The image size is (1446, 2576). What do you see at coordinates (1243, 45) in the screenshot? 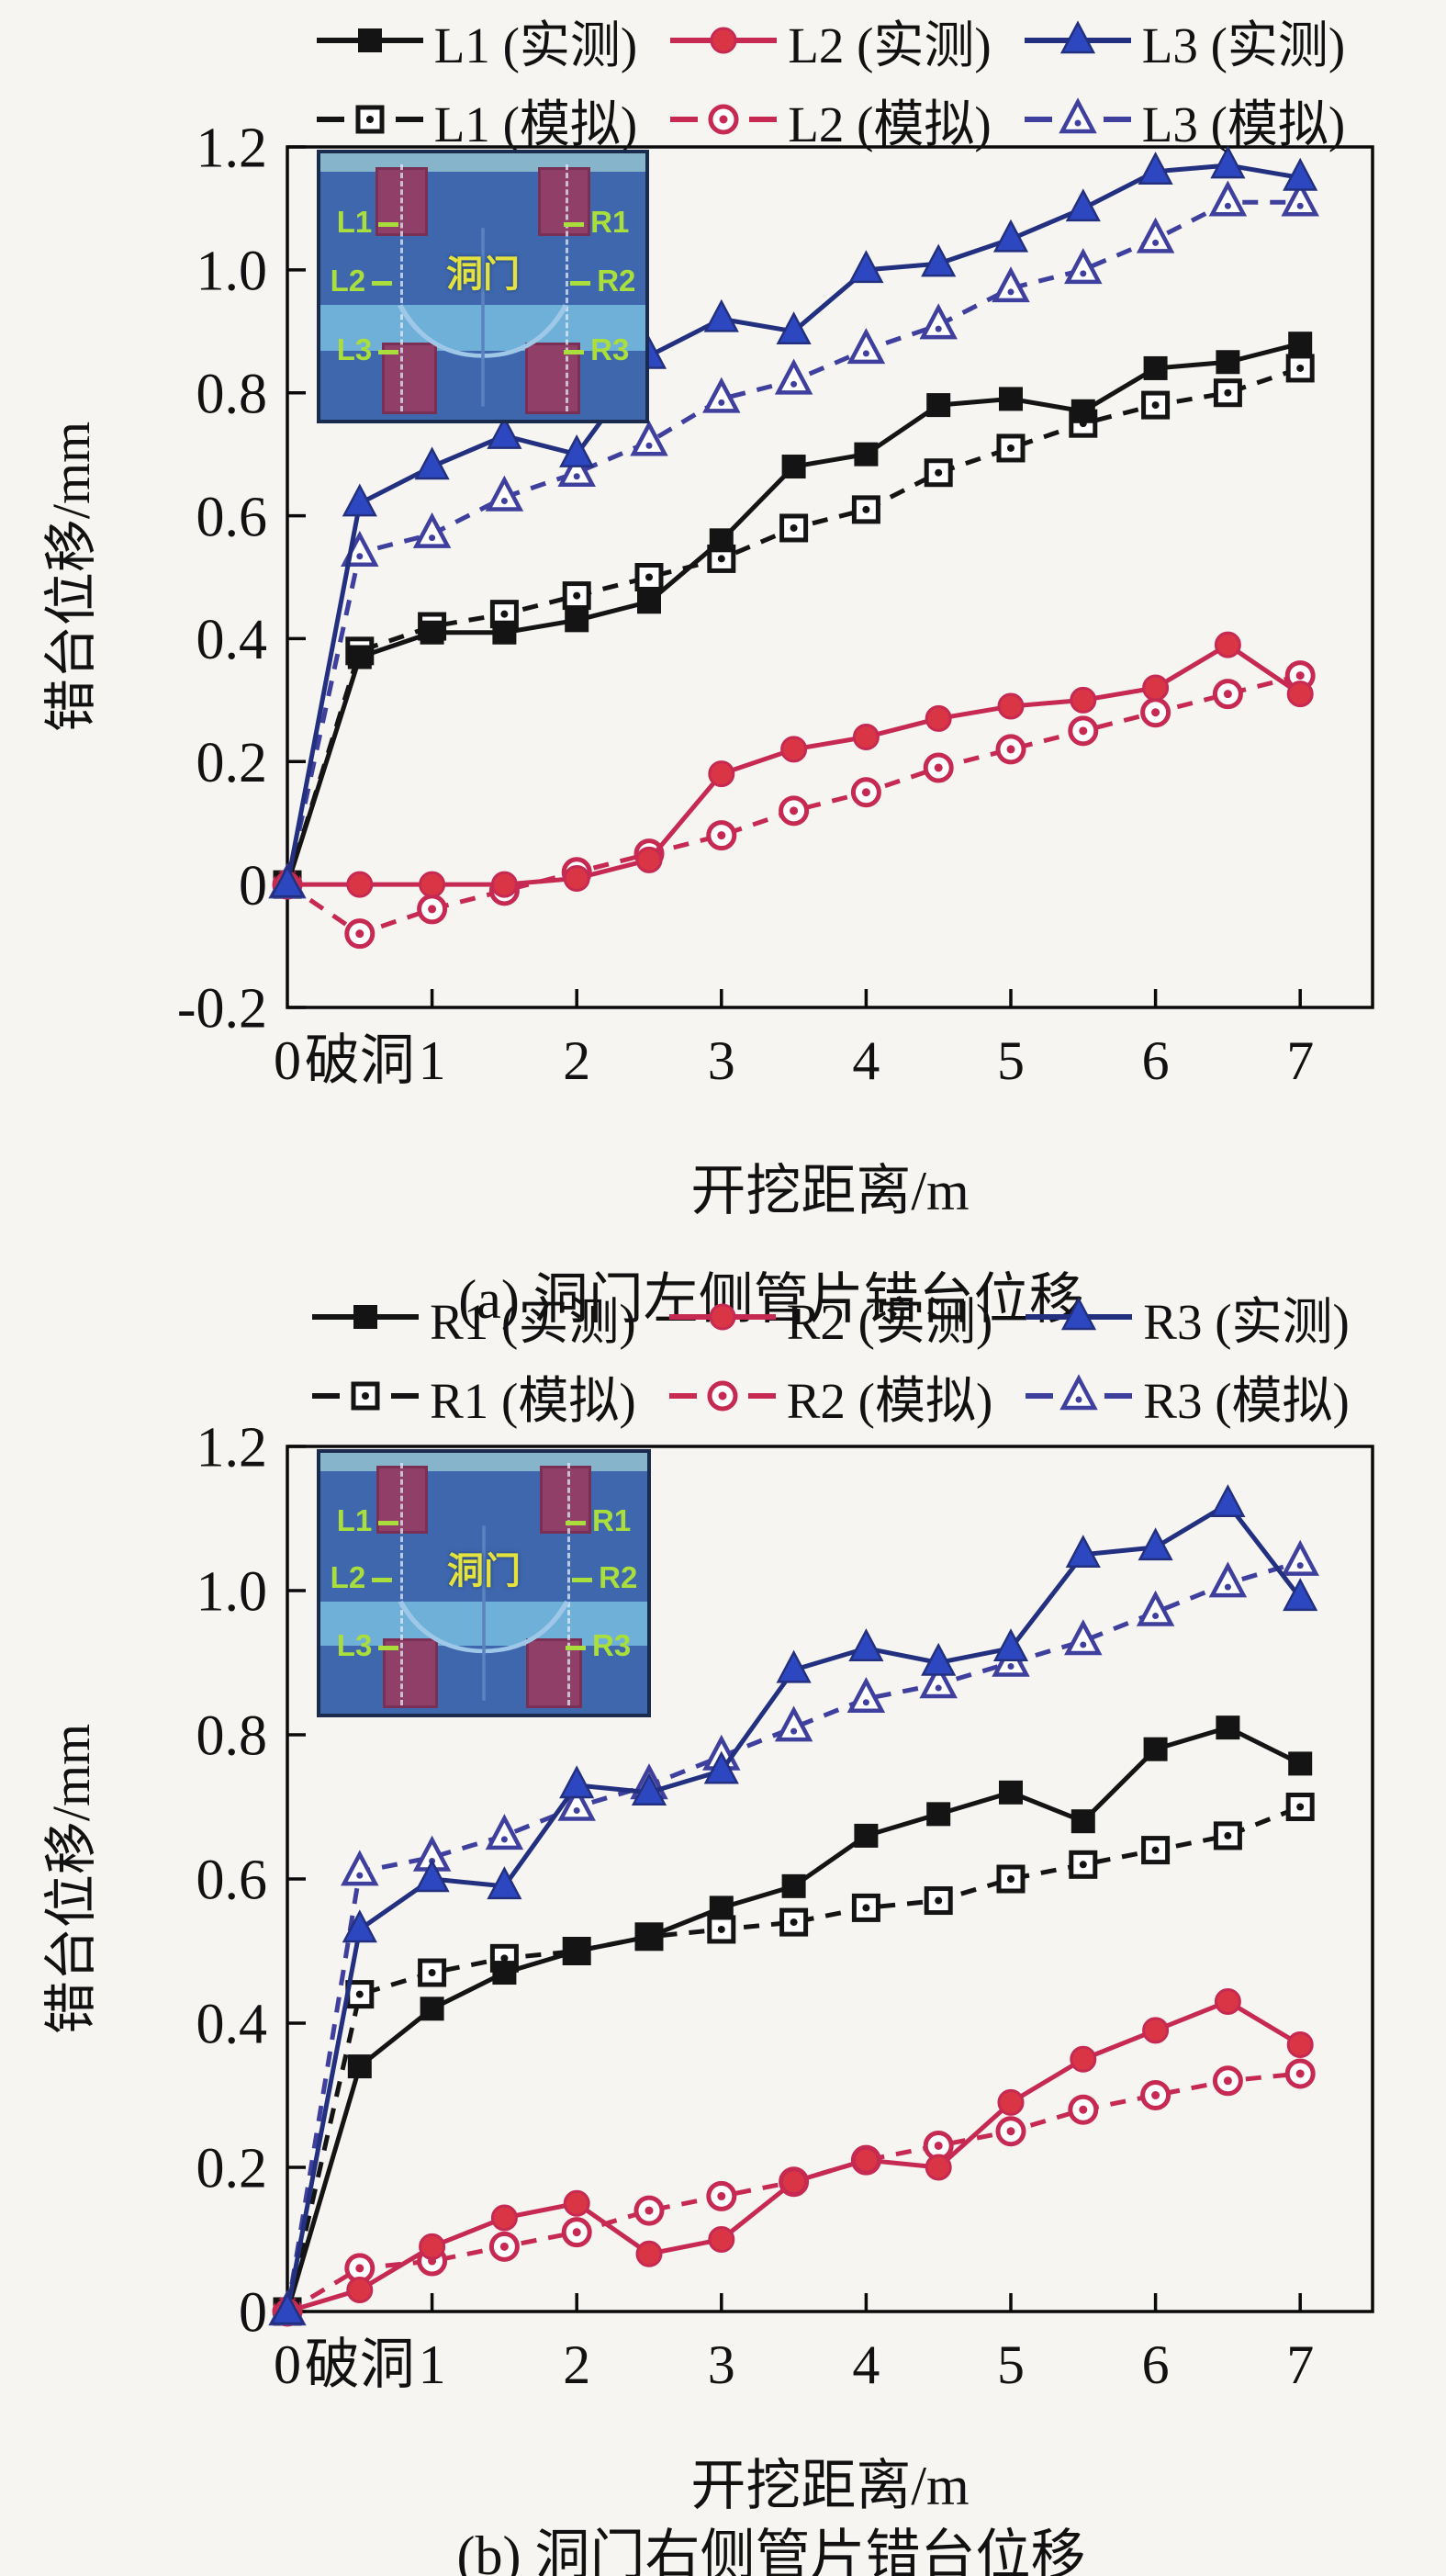
I see `legend-label: L3 (实测)` at bounding box center [1243, 45].